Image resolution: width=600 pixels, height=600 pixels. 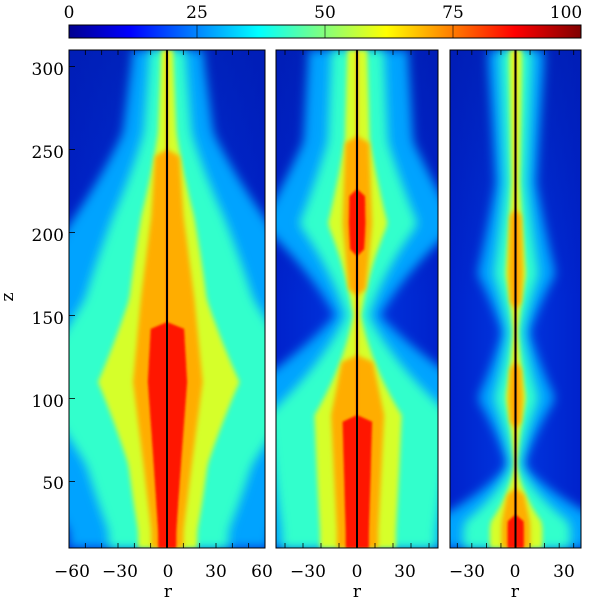 I want to click on y-tick-label: 250, so click(x=48, y=153).